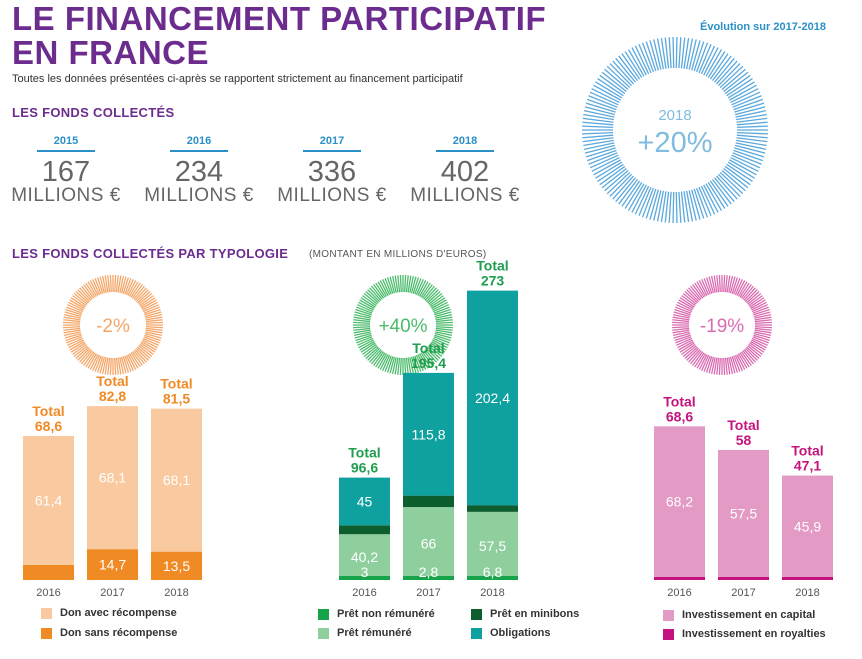  I want to click on fund-year: 2016, so click(199, 141).